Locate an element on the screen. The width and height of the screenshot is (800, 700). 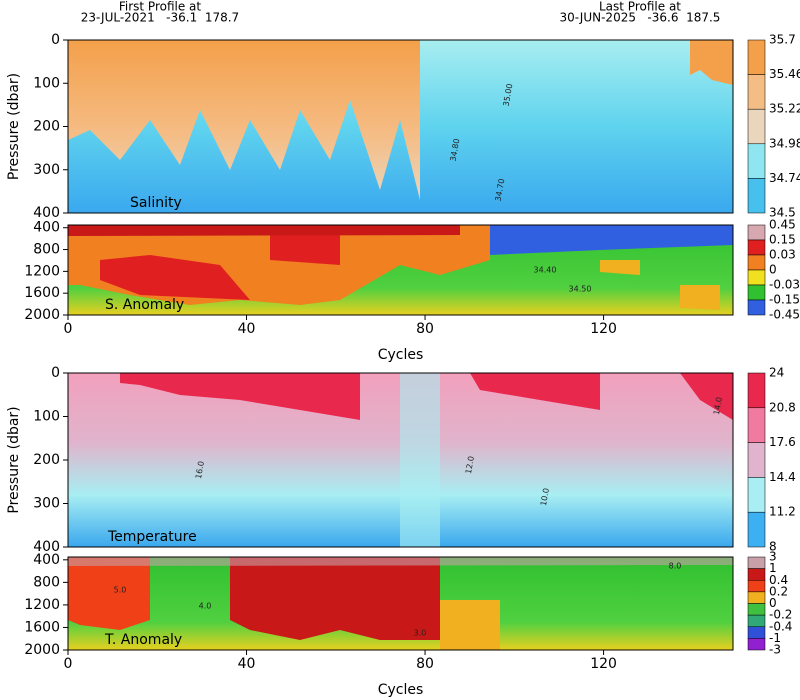
contour-label: 35.00 is located at coordinates (508, 95).